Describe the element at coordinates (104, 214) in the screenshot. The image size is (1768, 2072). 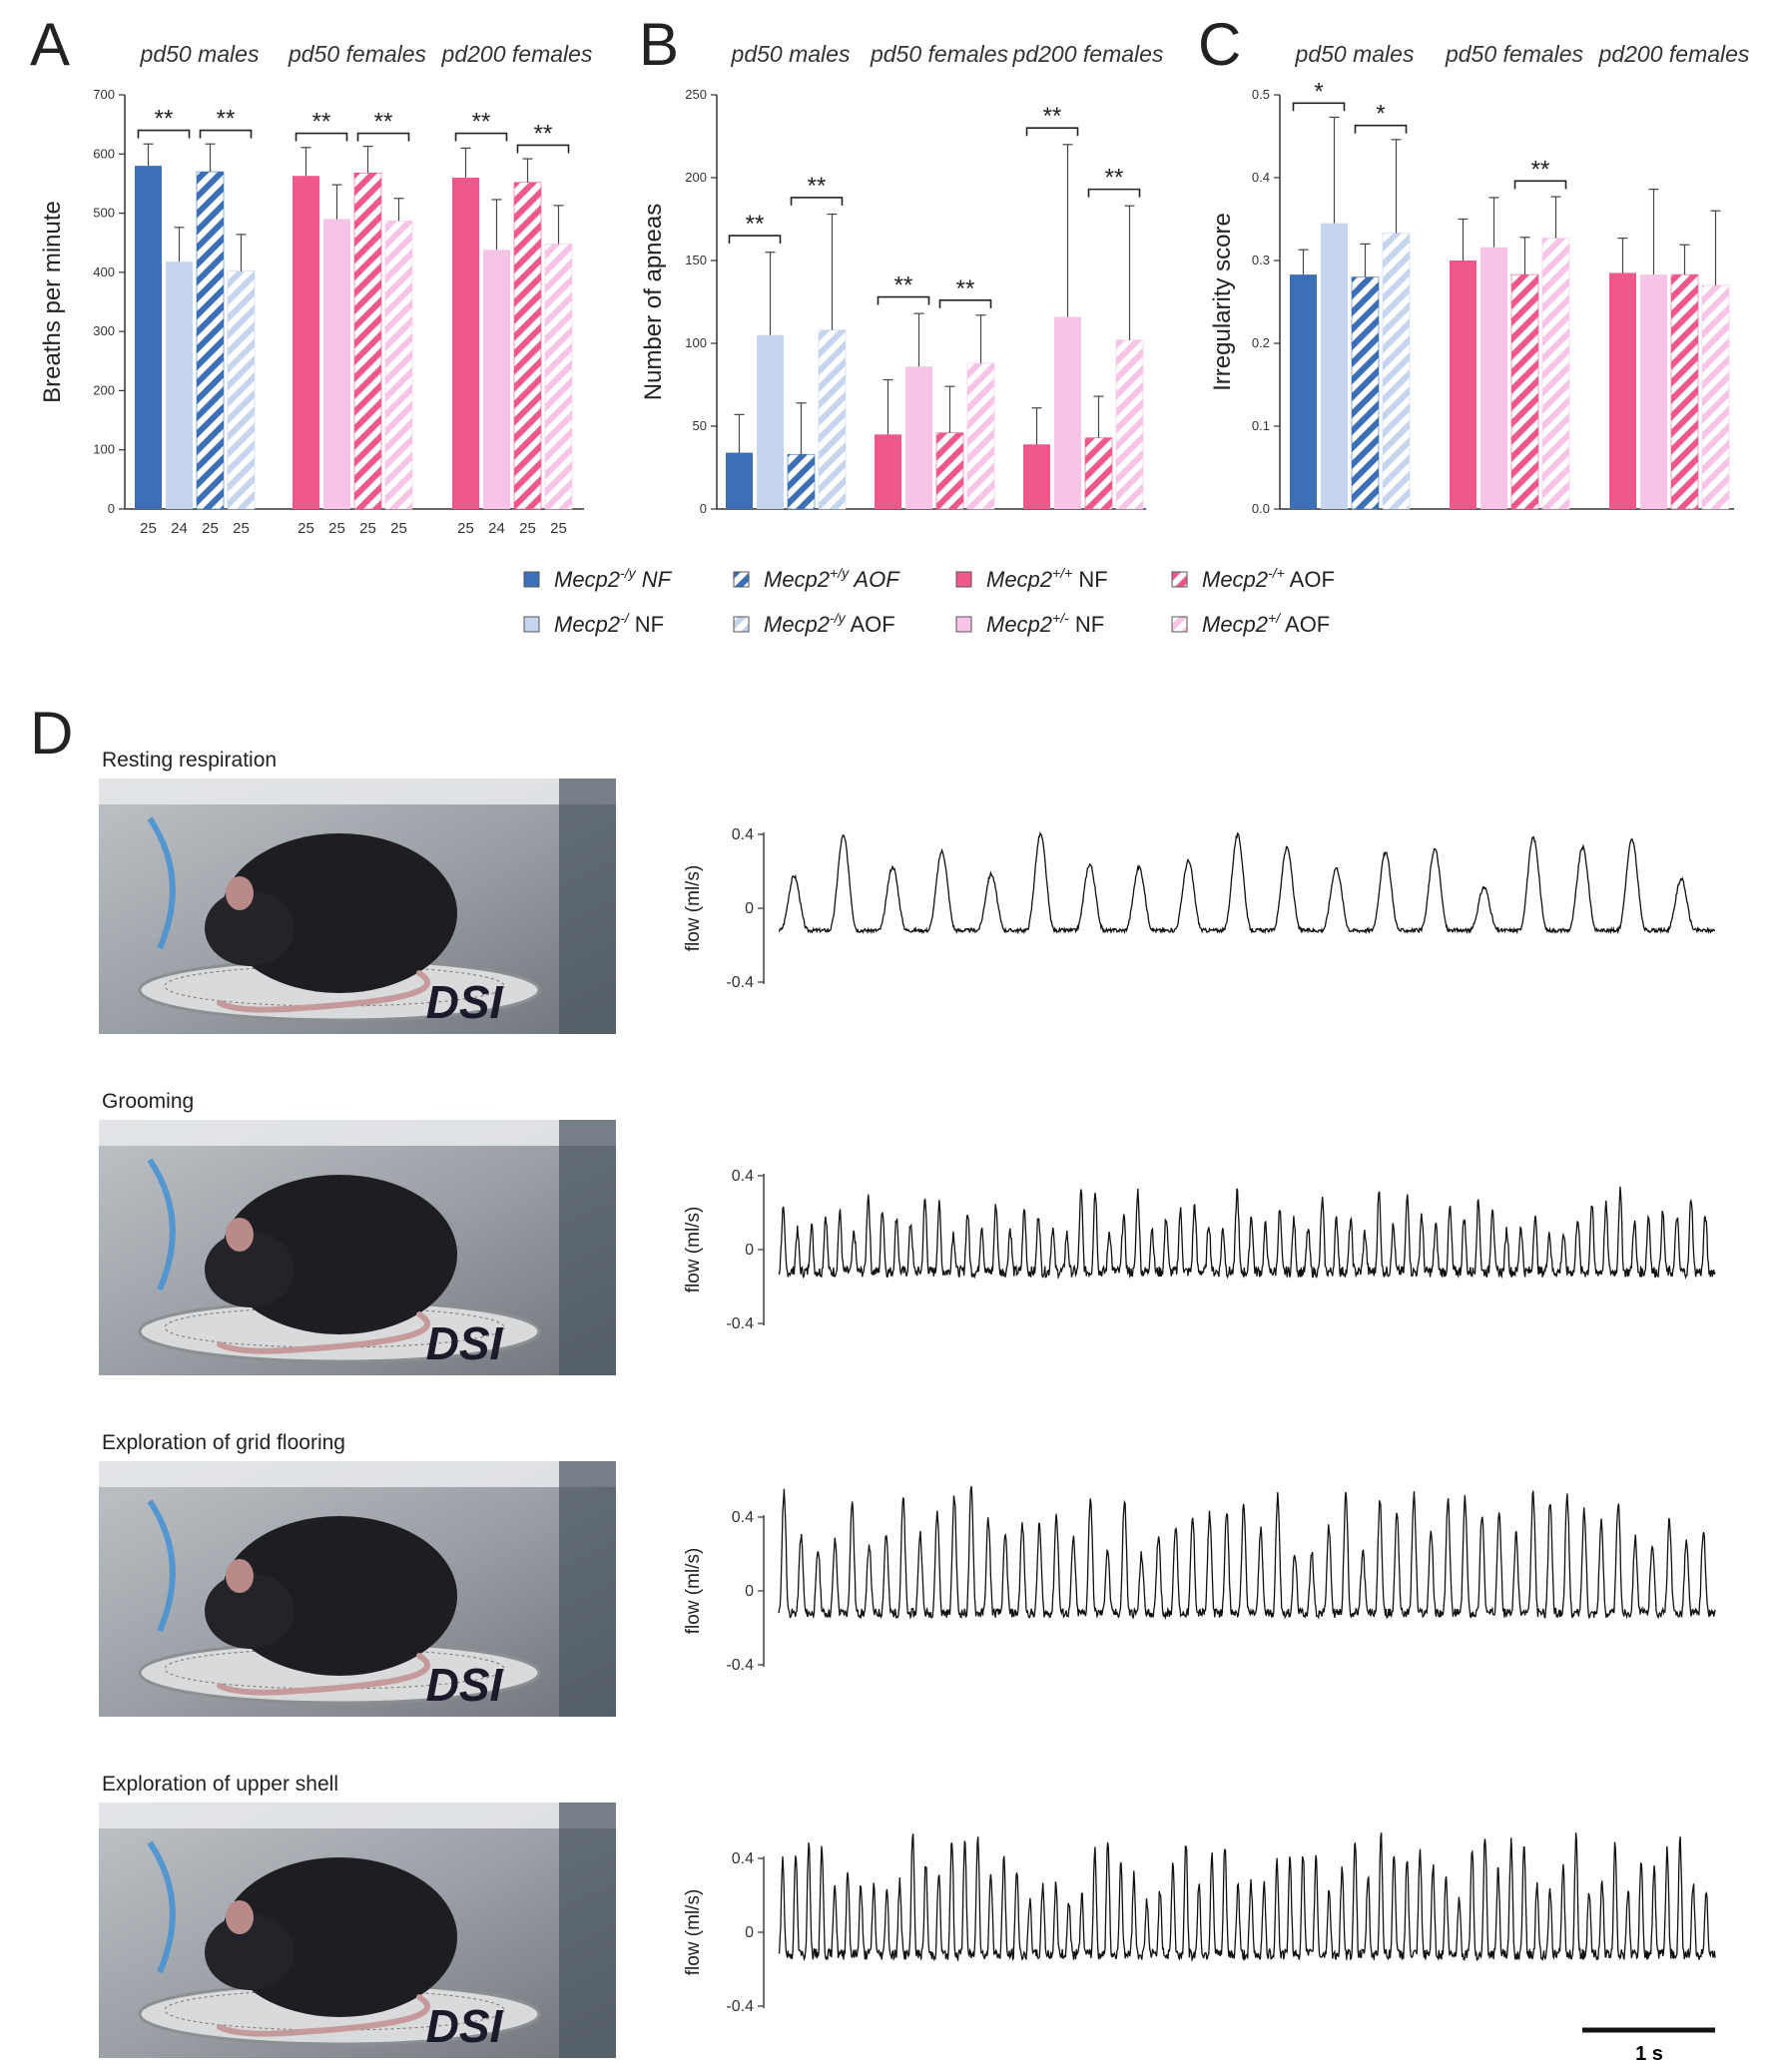
I see `y-tick-label: 500` at that location.